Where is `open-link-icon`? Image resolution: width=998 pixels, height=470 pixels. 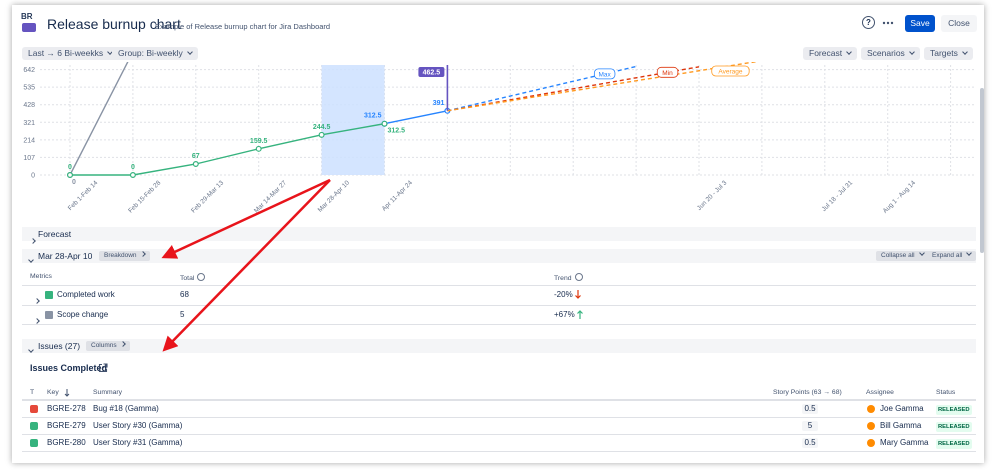 open-link-icon is located at coordinates (103, 368).